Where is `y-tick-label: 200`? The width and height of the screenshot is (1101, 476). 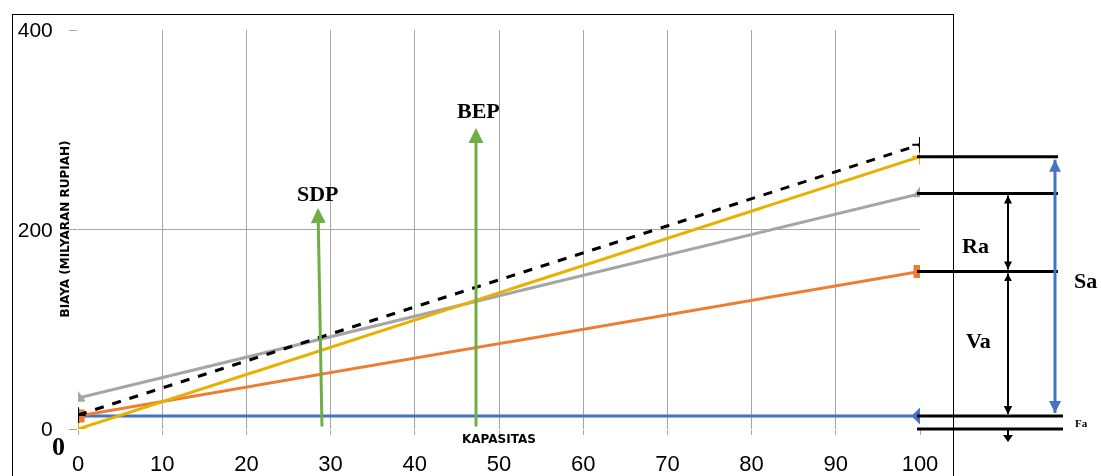
y-tick-label: 200 is located at coordinates (35, 229).